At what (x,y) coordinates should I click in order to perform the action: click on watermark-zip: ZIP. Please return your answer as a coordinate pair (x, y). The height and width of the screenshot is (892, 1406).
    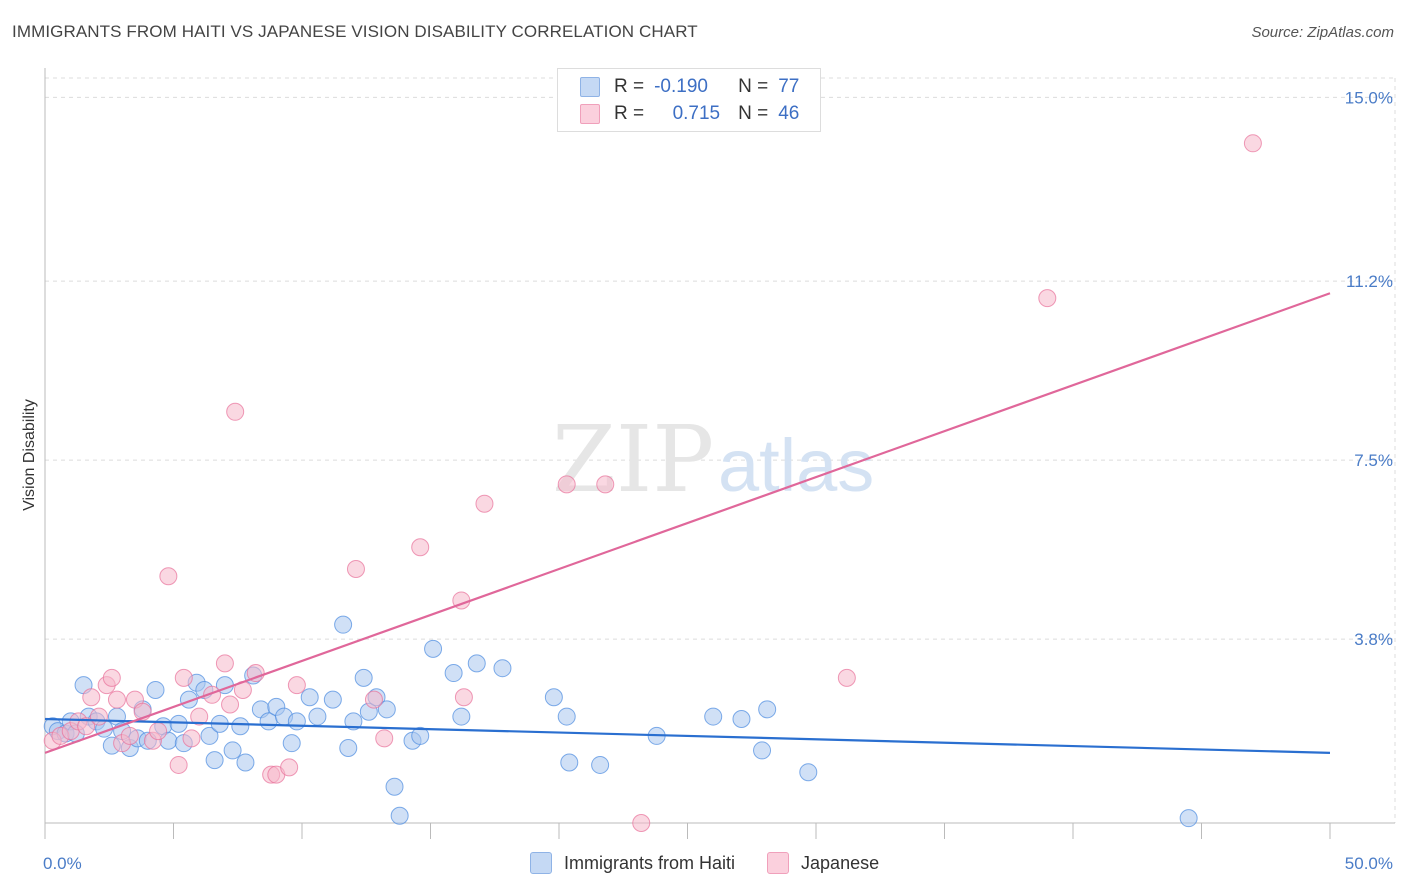
    Looking at the image, I should click on (633, 459).